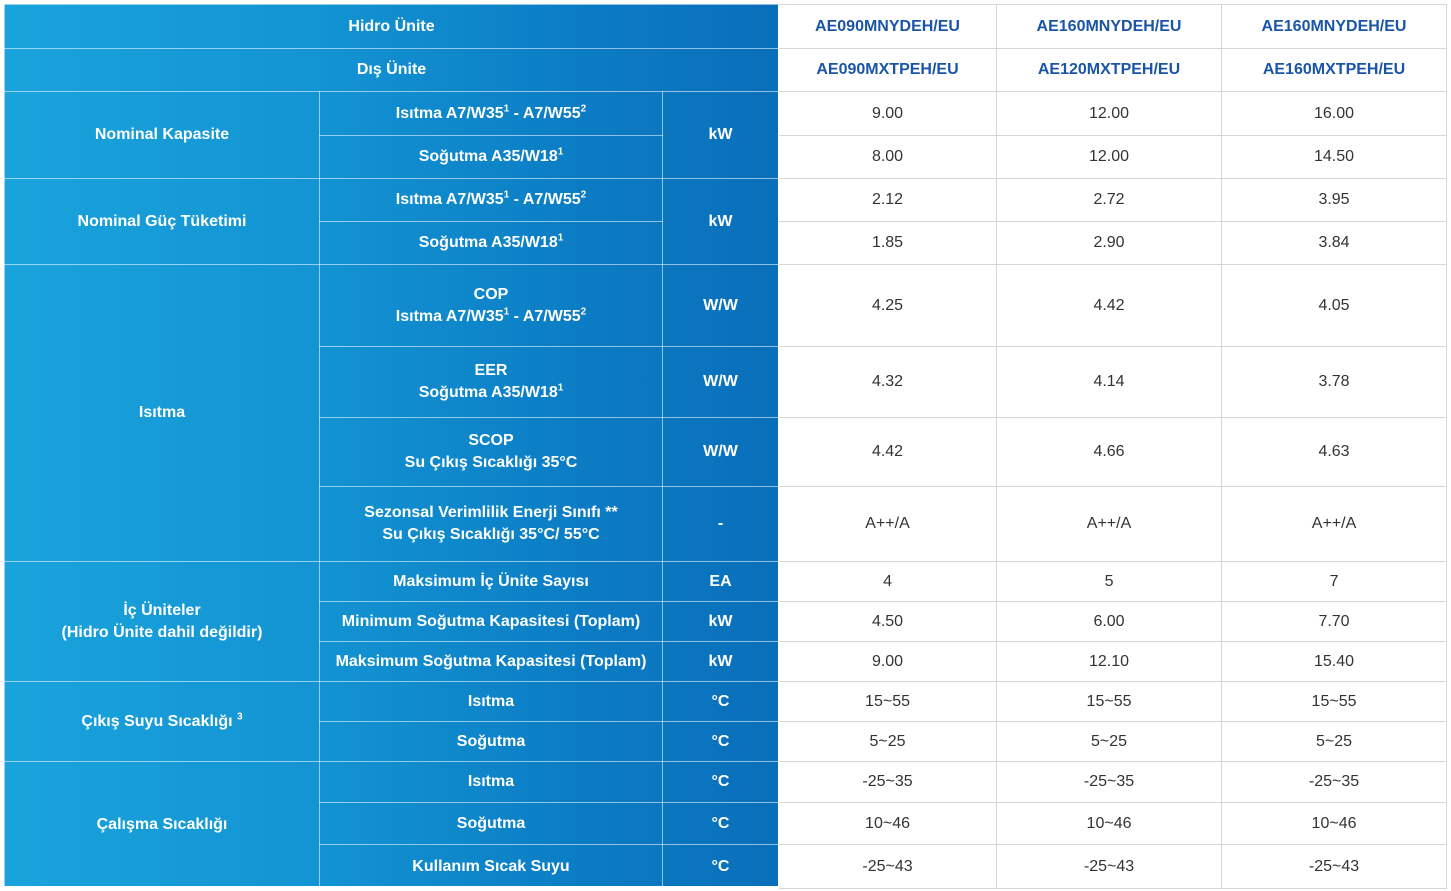 The image size is (1451, 891). Describe the element at coordinates (1334, 452) in the screenshot. I see `value-cell: 4.63` at that location.